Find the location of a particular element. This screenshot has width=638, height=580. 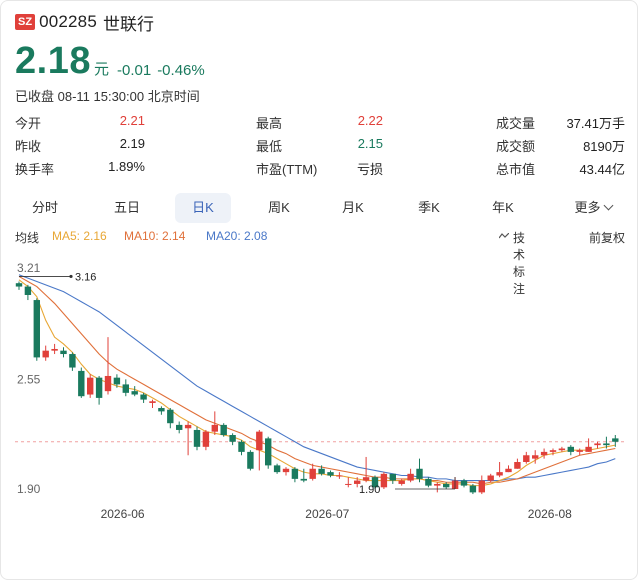

tech-annotation-toggle: 技术标注 is located at coordinates (512, 262).